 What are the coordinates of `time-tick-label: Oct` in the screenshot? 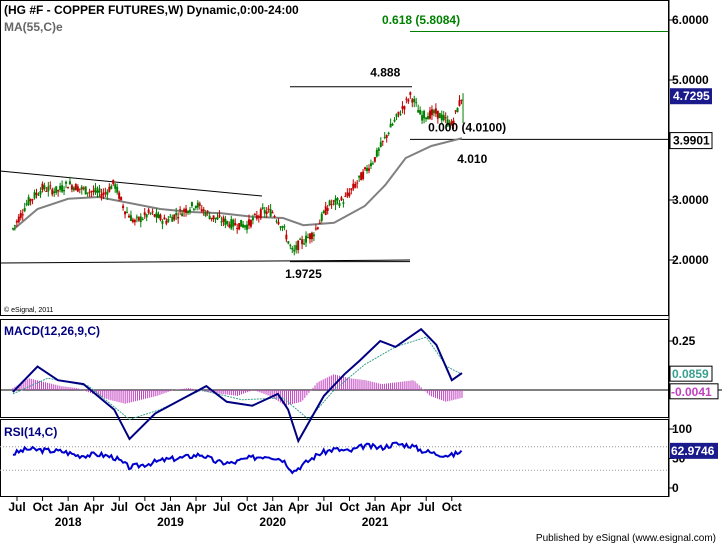 It's located at (349, 507).